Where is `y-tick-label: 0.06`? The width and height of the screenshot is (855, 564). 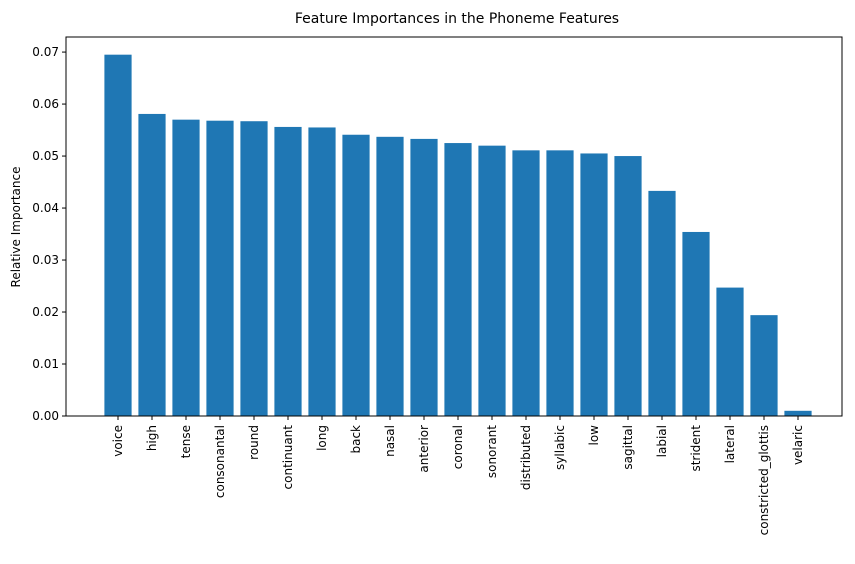
y-tick-label: 0.06 is located at coordinates (45, 104).